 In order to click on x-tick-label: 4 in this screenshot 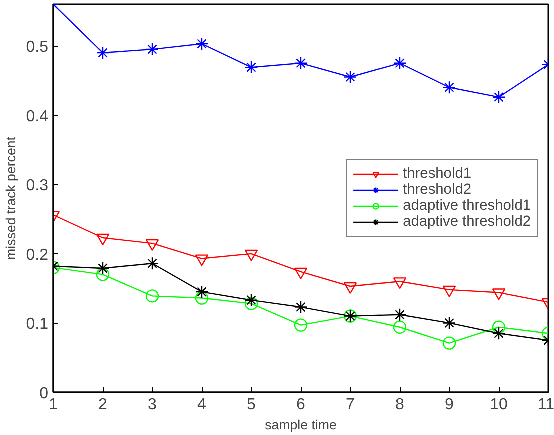, I will do `click(202, 405)`.